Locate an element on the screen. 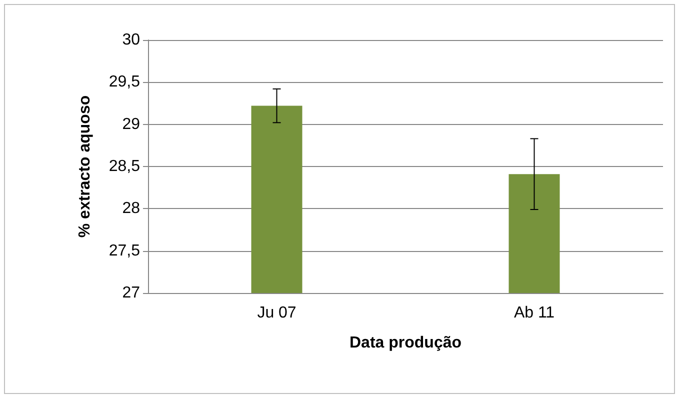 This screenshot has width=681, height=400. y-tick-label: 27 is located at coordinates (131, 293).